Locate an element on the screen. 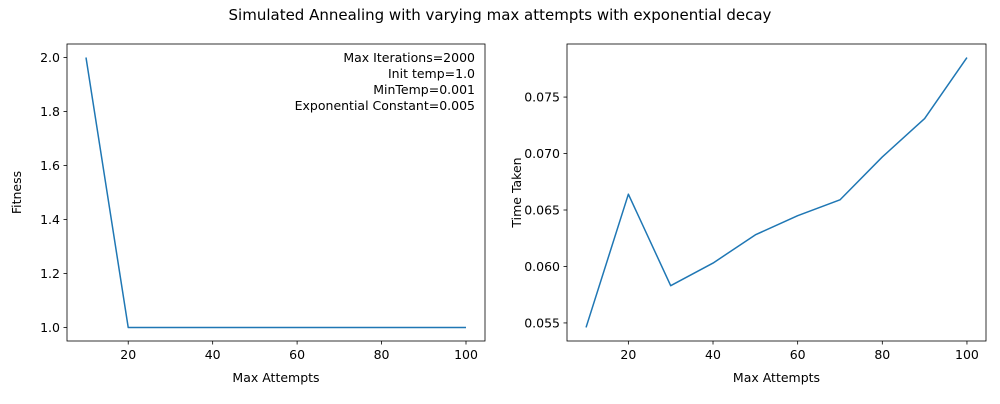 This screenshot has width=1000, height=404. y-tick-label: 0.075 is located at coordinates (542, 97).